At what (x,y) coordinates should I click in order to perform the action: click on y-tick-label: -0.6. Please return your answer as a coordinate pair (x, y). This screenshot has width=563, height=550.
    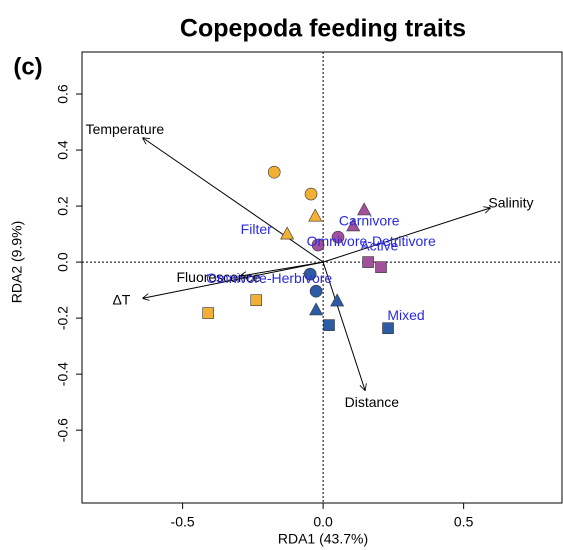
    Looking at the image, I should click on (63, 430).